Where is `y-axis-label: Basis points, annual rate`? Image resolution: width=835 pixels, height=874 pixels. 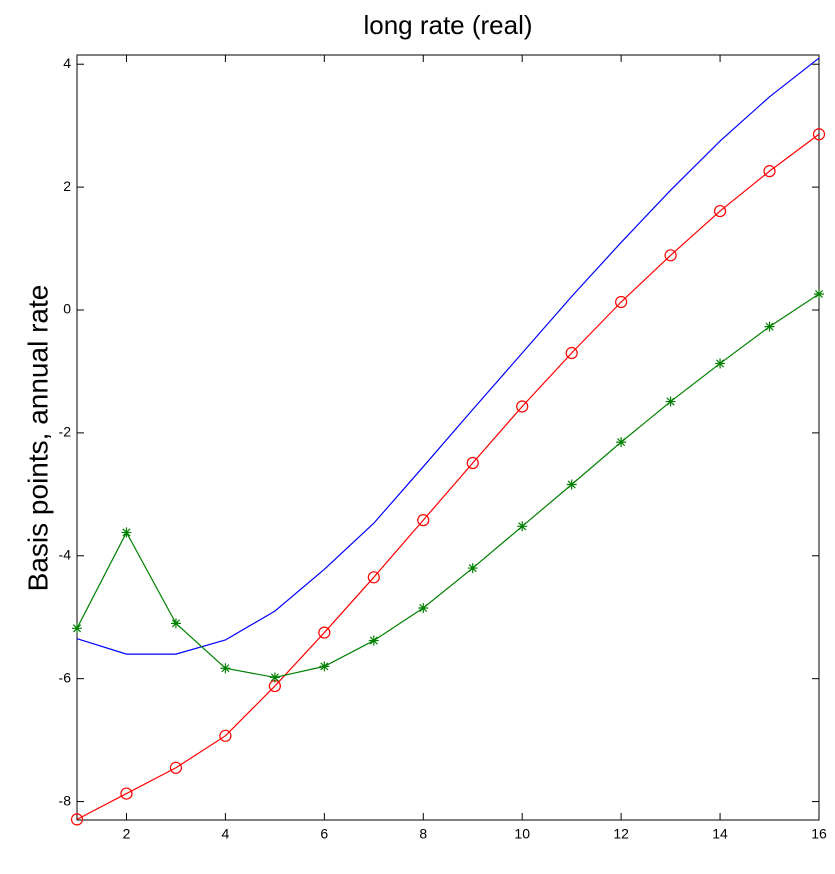
y-axis-label: Basis points, annual rate is located at coordinates (37, 438).